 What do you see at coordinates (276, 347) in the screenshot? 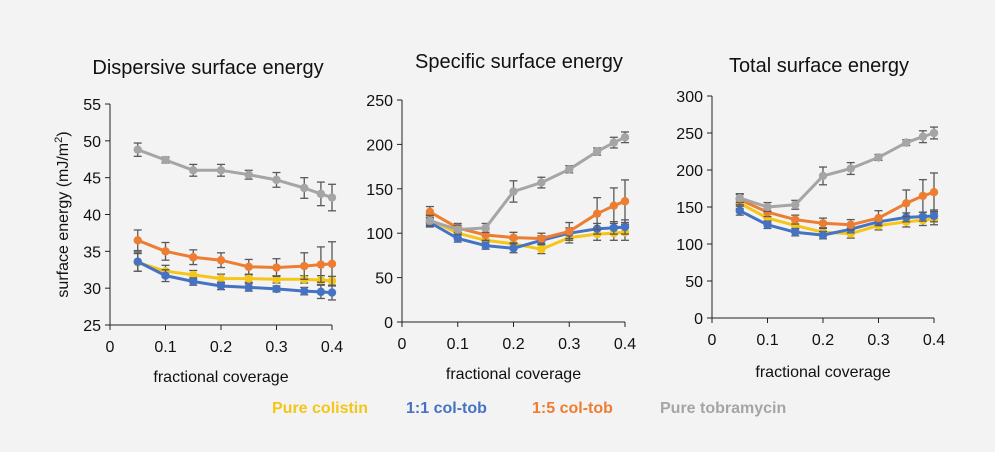
I see `chart1-xtick-label: 0.3` at bounding box center [276, 347].